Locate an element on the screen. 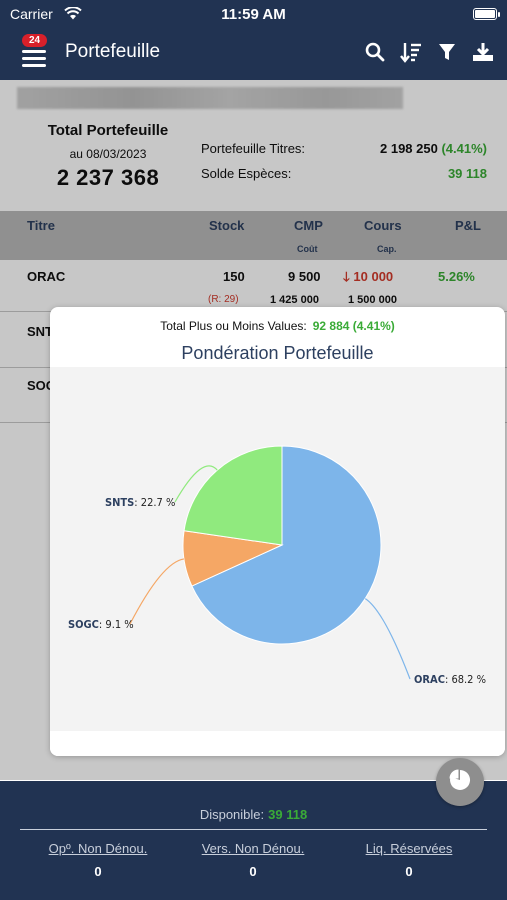 The width and height of the screenshot is (507, 900). pending-deposits-link: Vers. Non Dénou. is located at coordinates (253, 848).